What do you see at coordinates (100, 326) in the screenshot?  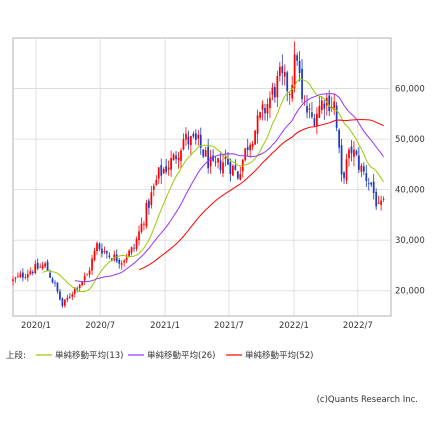 I see `x-tick-label: 2020/7` at bounding box center [100, 326].